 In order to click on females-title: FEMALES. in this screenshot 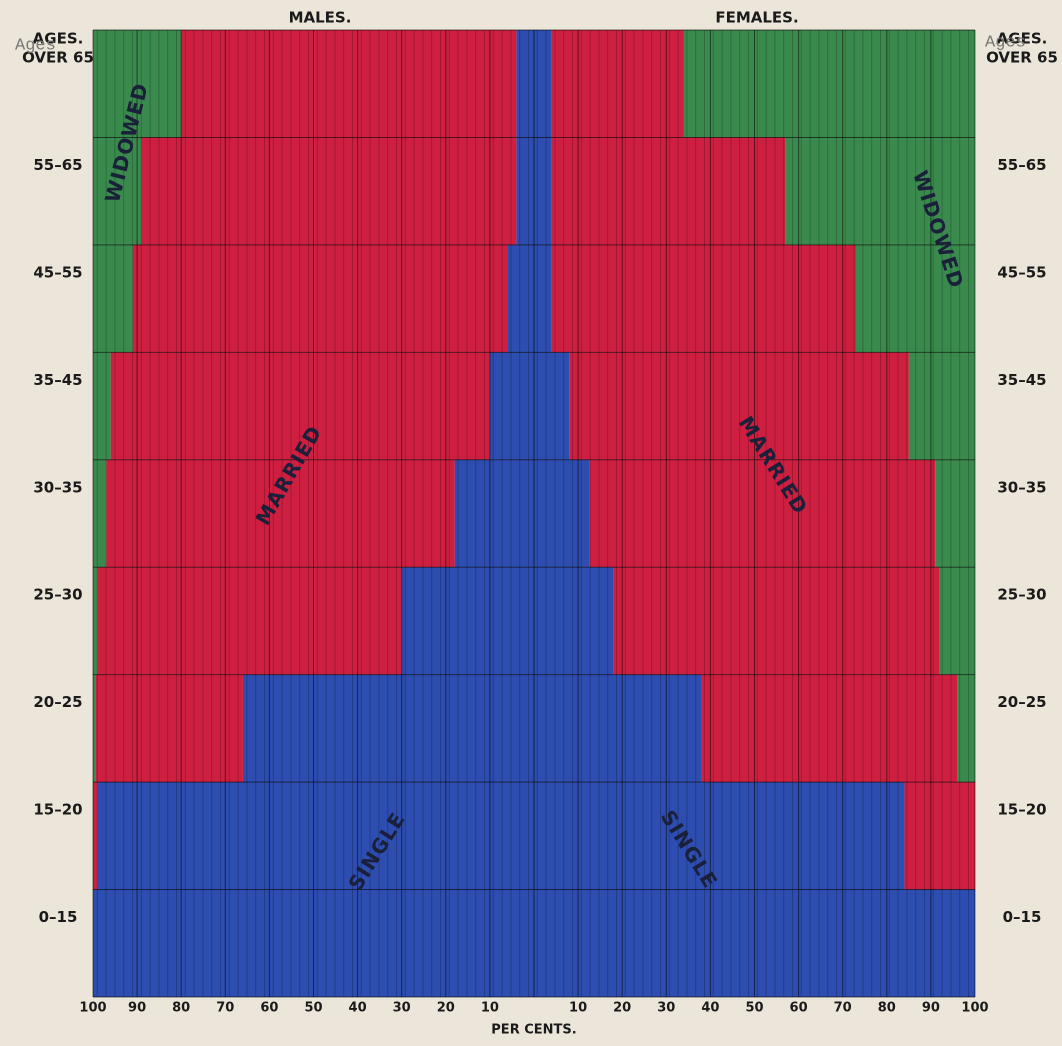, I will do `click(756, 18)`.